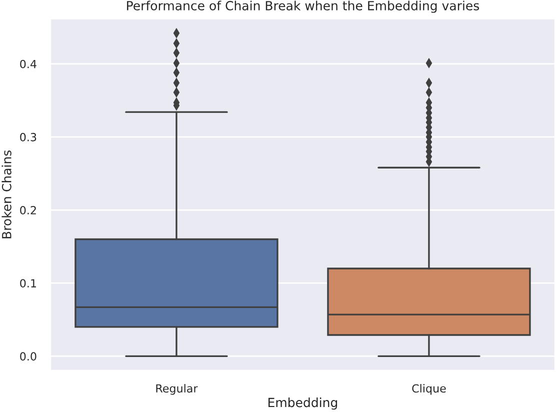 The image size is (558, 412). Describe the element at coordinates (28, 64) in the screenshot. I see `y-tick-label: 0.4` at that location.